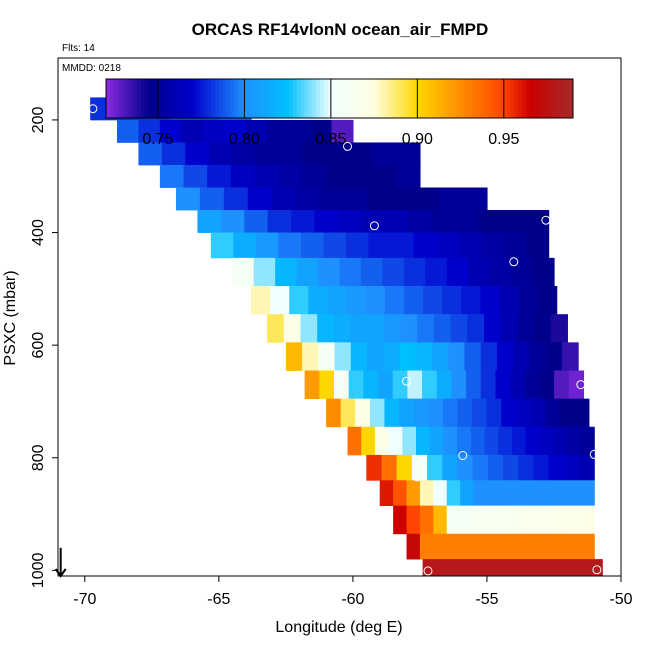  I want to click on colorbar: 0.75 0.80 0.85 0.90 0.95, so click(339, 113).